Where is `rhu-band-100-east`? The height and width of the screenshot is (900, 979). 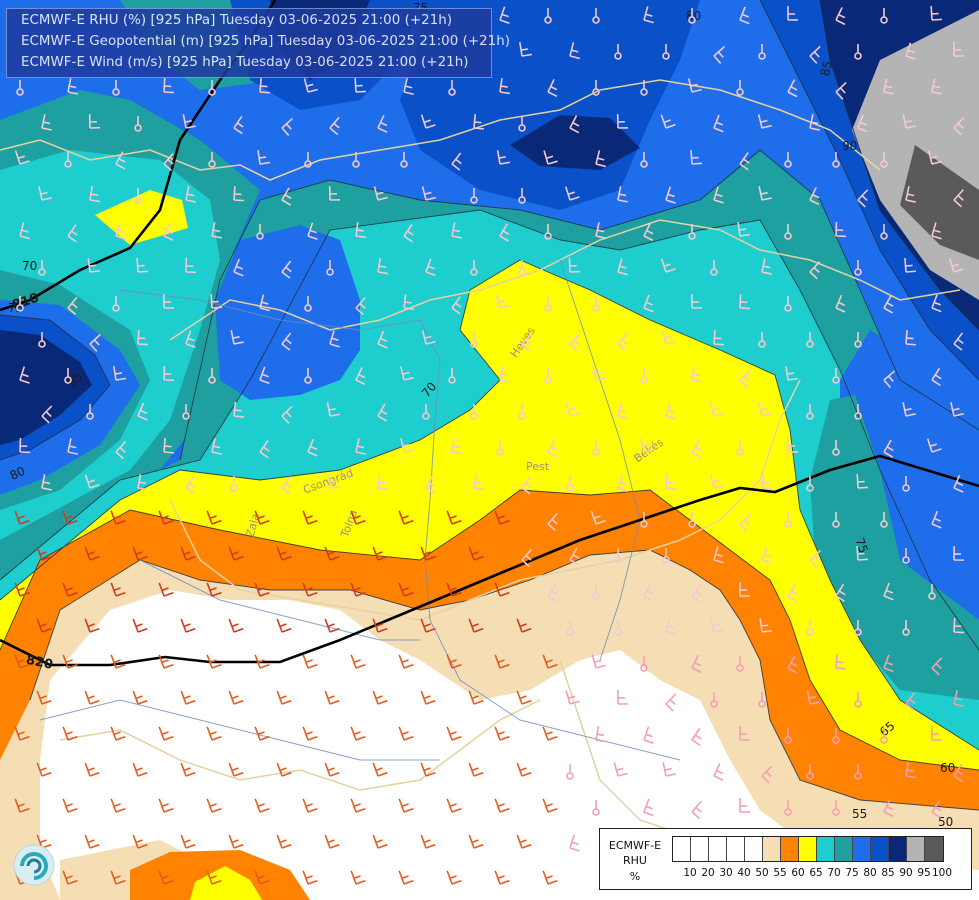 rhu-band-100-east is located at coordinates (939, 202).